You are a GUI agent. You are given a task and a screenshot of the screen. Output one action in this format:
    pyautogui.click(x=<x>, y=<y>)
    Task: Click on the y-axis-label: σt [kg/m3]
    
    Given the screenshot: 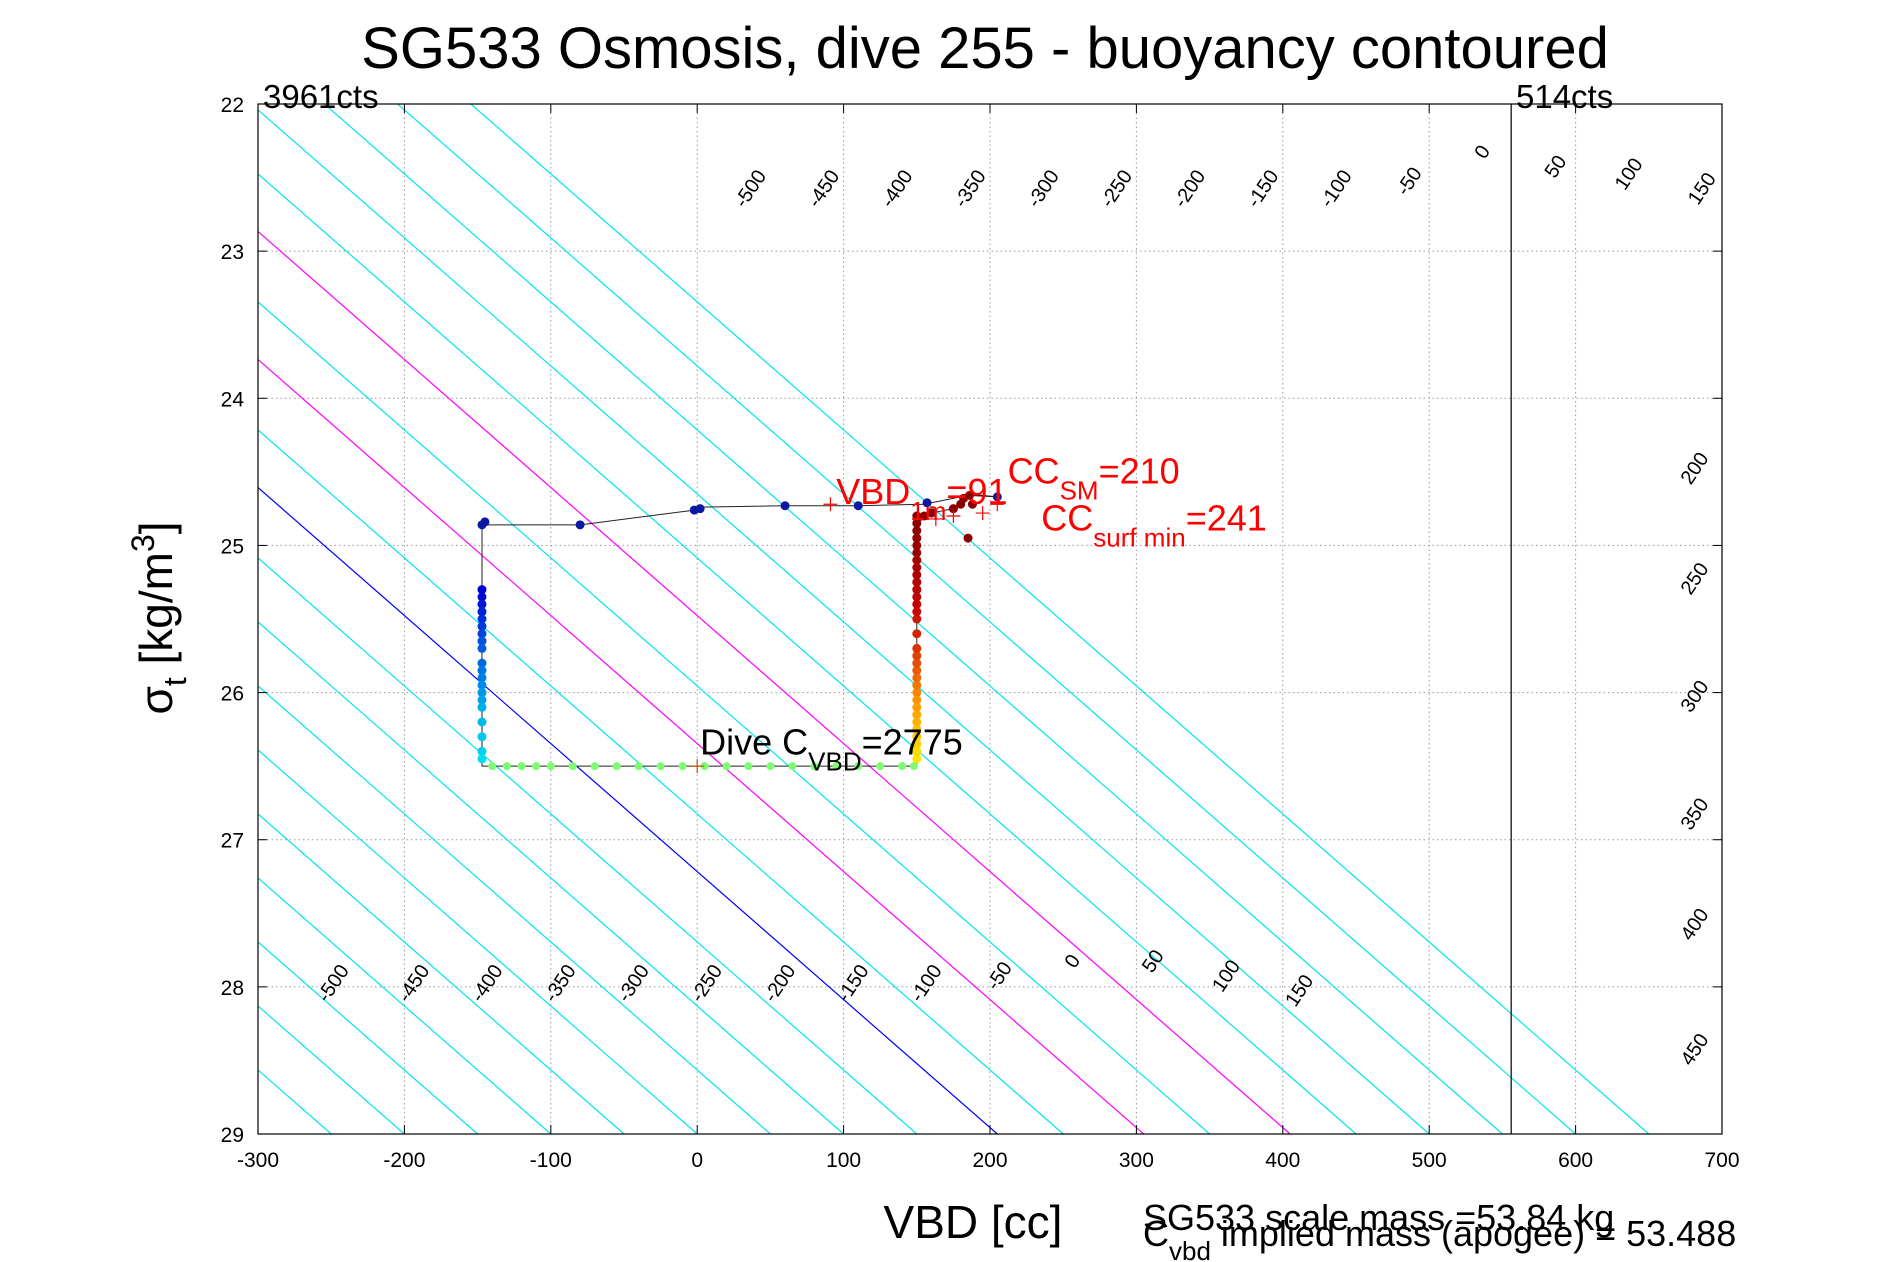 What is the action you would take?
    pyautogui.click(x=159, y=617)
    